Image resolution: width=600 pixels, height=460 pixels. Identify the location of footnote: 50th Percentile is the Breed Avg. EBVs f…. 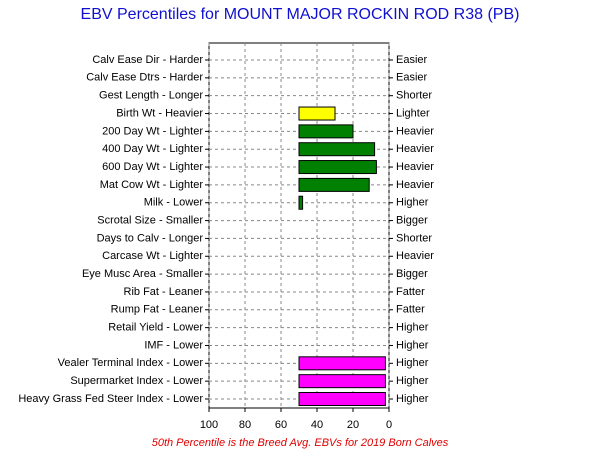
(300, 443).